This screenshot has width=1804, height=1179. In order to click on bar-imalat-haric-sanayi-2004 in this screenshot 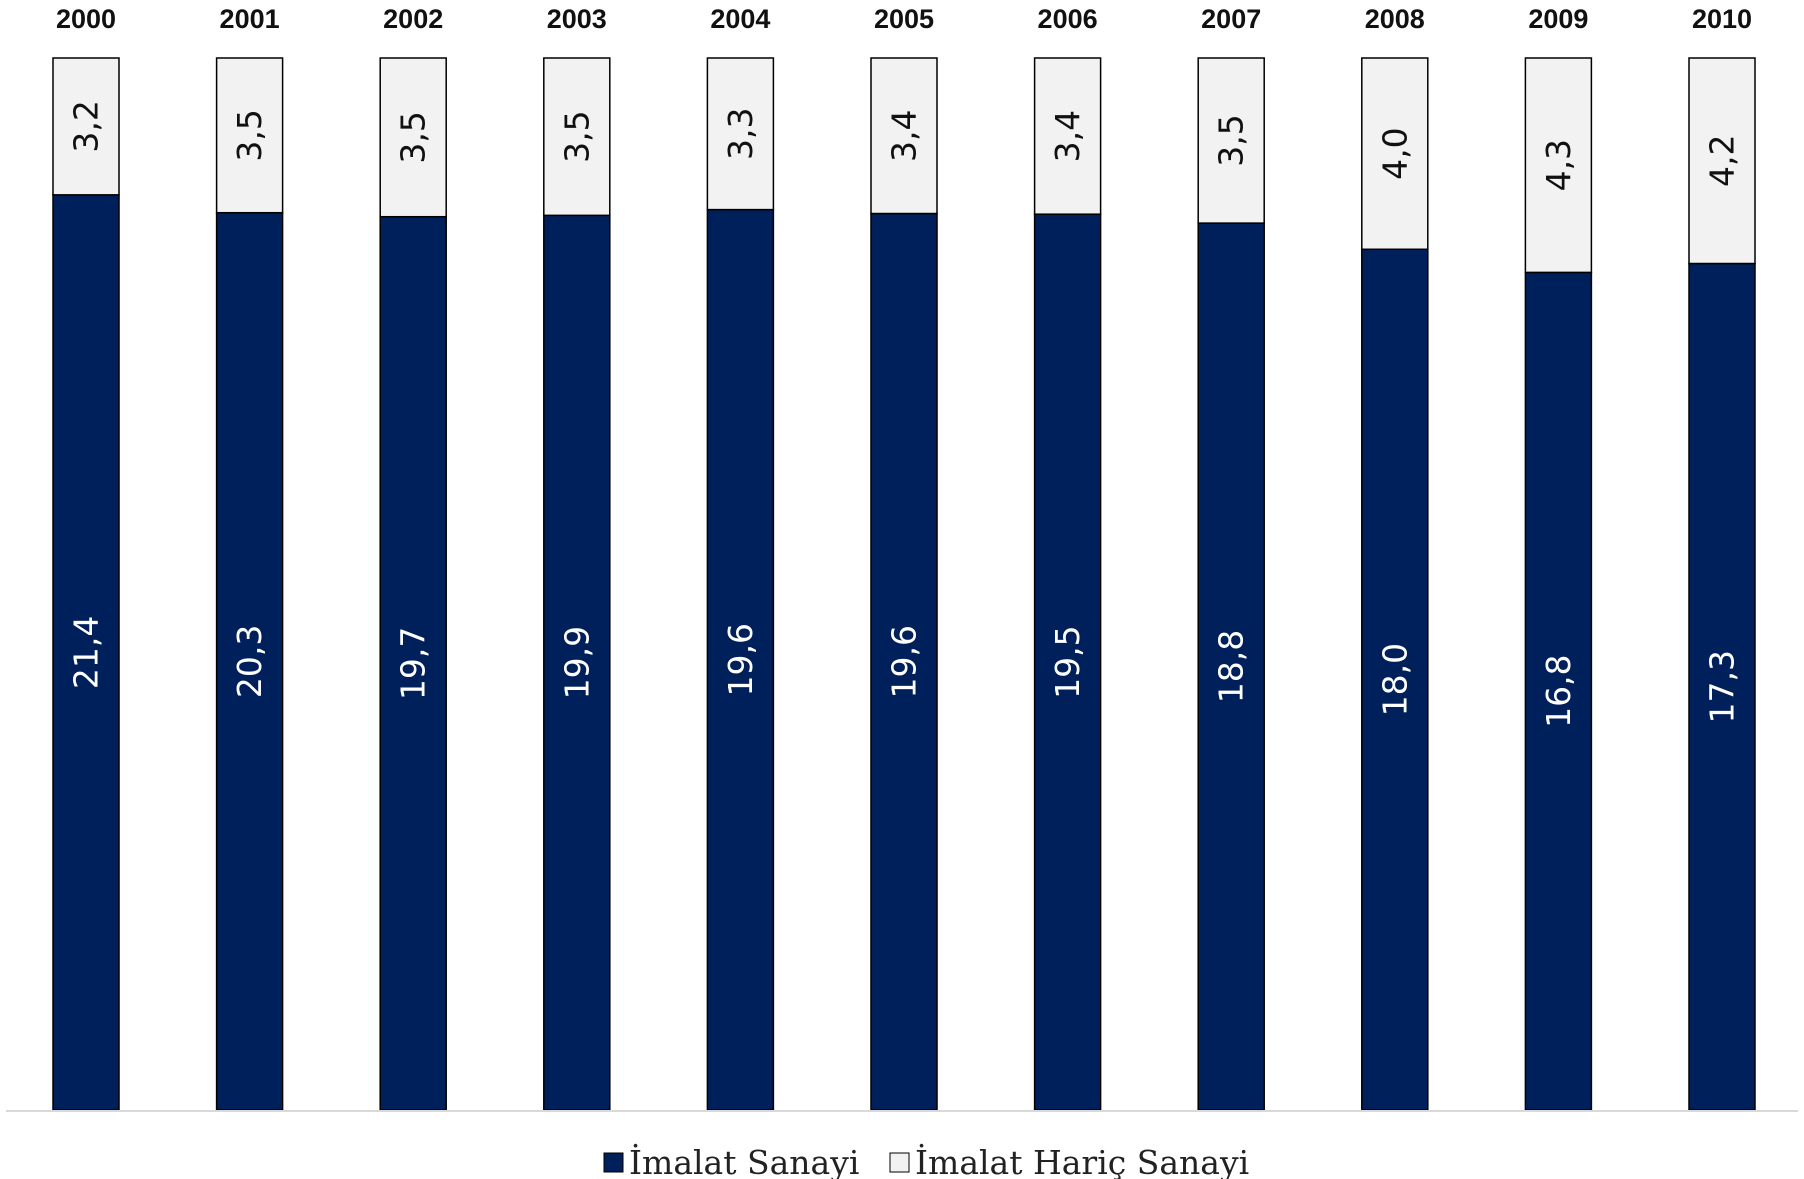, I will do `click(740, 134)`.